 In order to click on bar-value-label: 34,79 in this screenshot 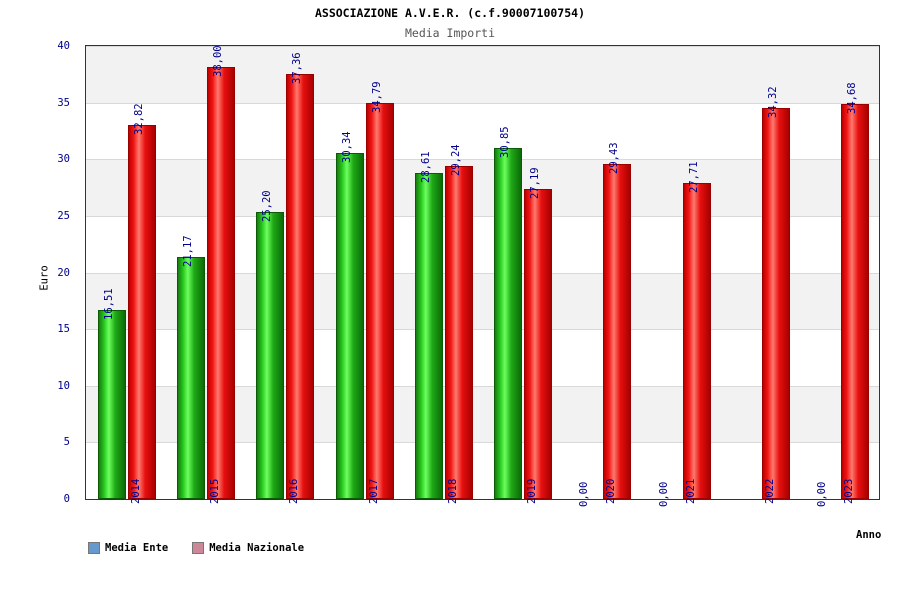, I will do `click(376, 97)`.